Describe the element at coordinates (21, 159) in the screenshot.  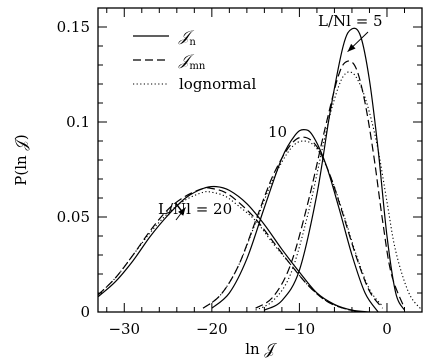
I see `y-axis-label: P(ln 𝒥)` at that location.